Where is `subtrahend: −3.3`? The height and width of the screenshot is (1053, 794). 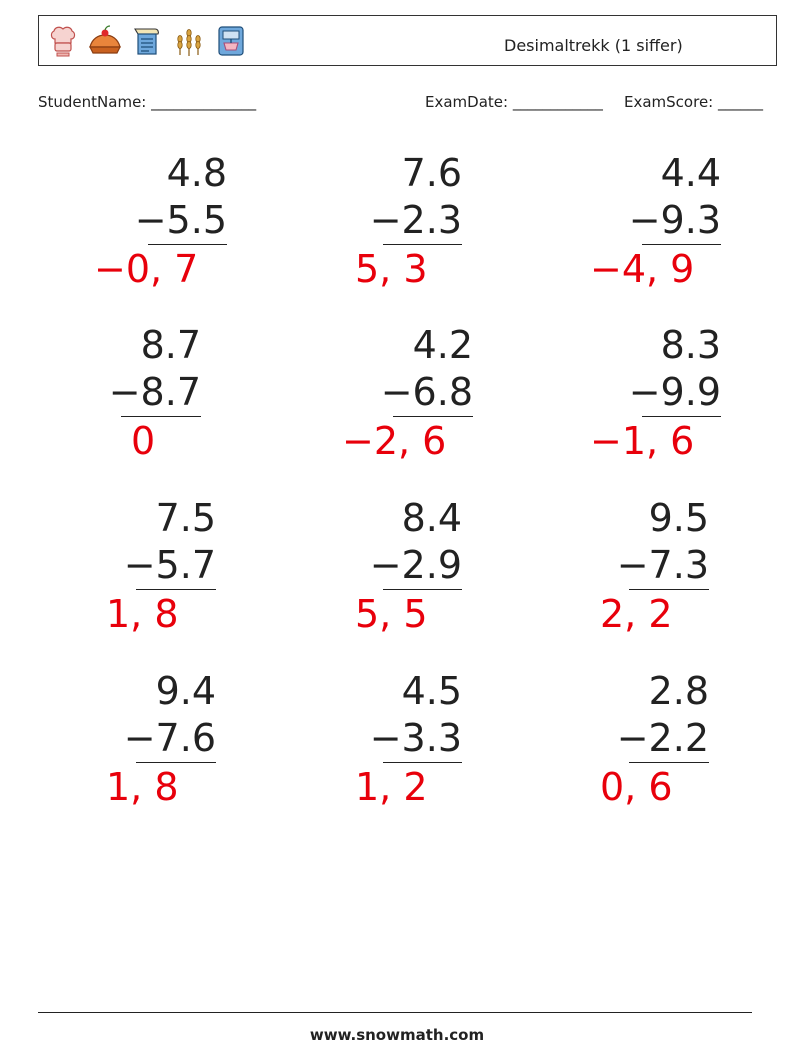
subtrahend: −3.3 is located at coordinates (415, 738).